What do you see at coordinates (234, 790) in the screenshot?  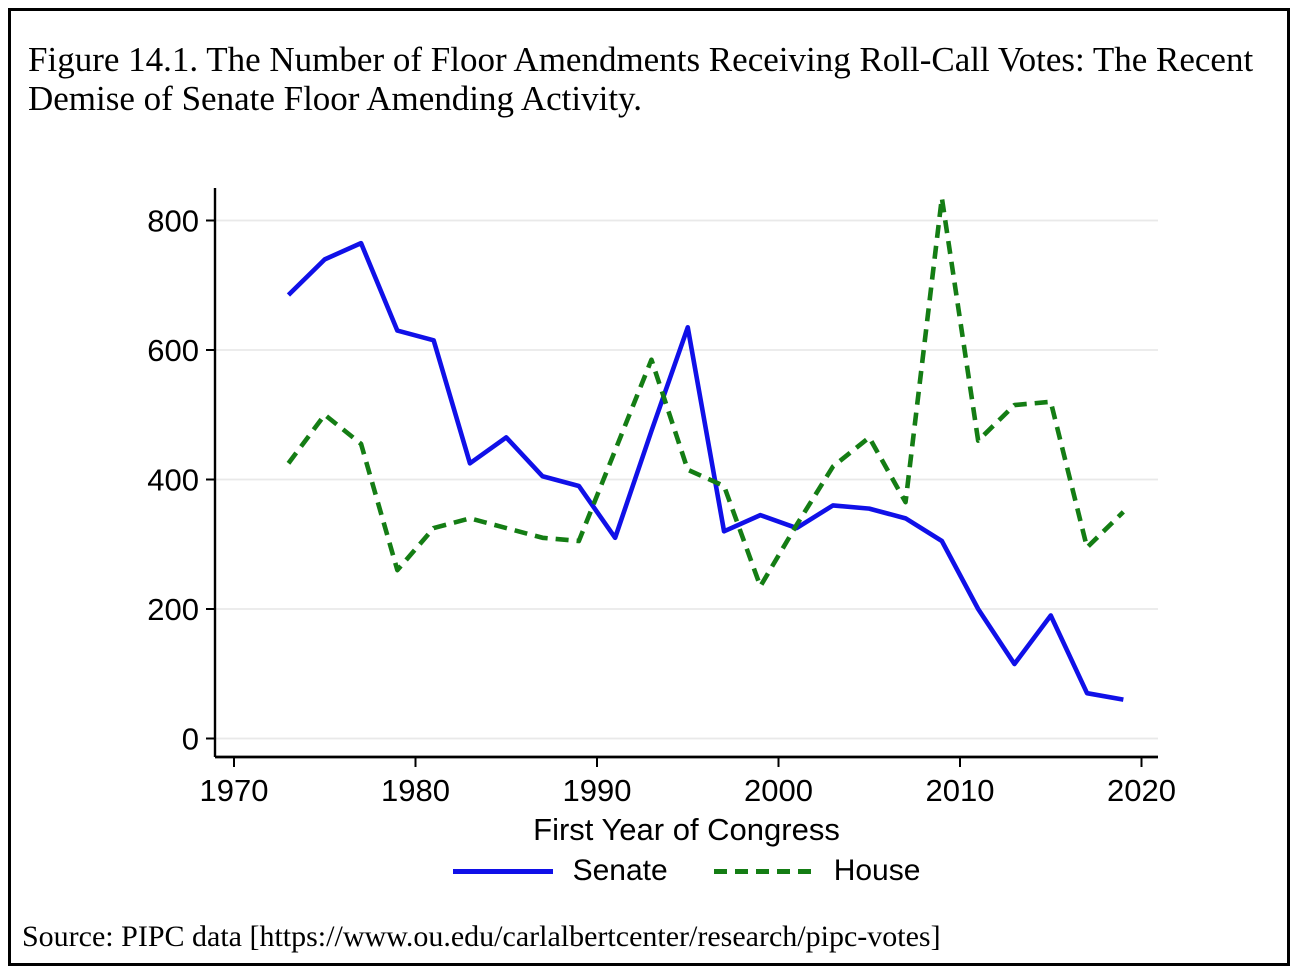 I see `x-tick-label: 1970` at bounding box center [234, 790].